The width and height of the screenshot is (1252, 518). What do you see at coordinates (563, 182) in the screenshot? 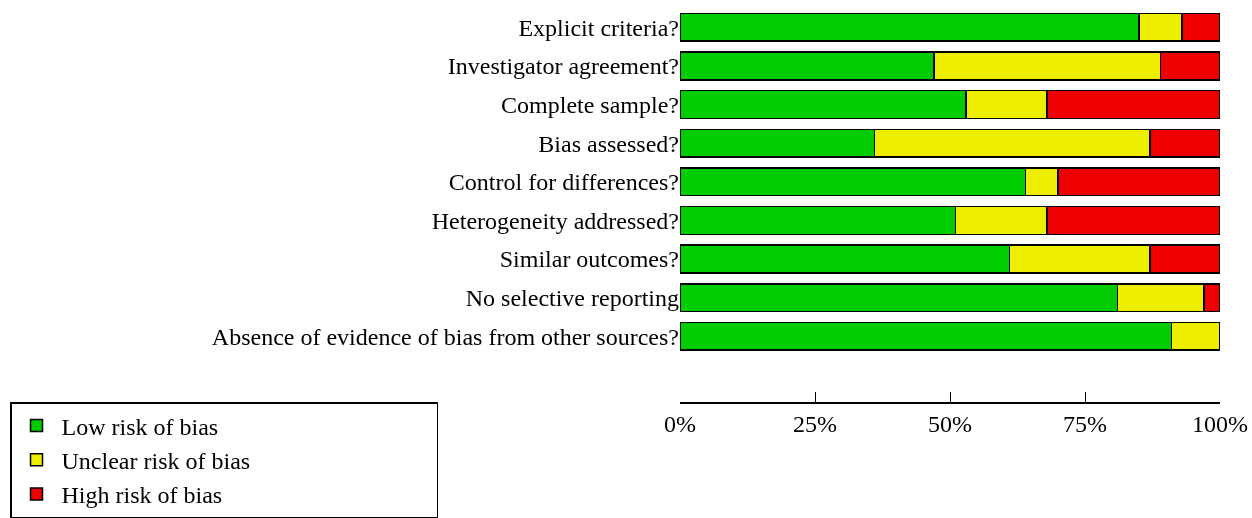
I see `y-tick-label: Control for differences?` at bounding box center [563, 182].